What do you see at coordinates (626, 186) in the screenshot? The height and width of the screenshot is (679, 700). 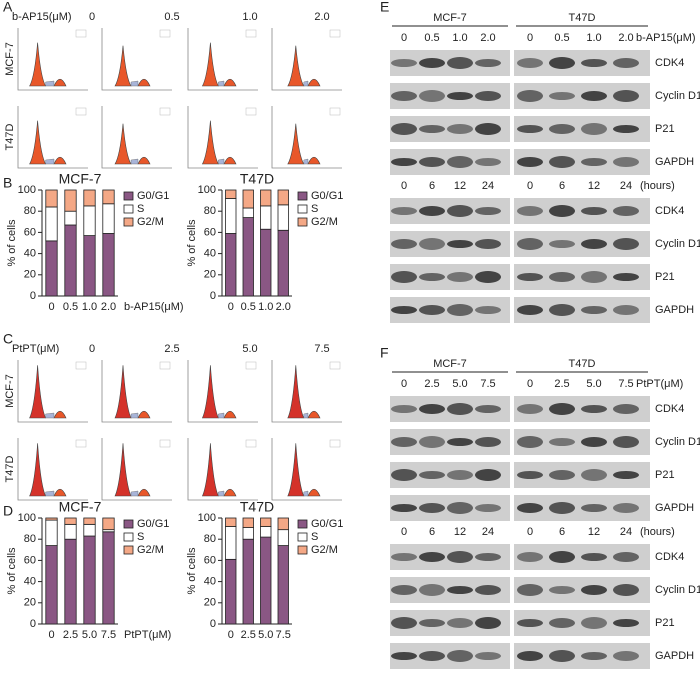 I see `time: 24` at bounding box center [626, 186].